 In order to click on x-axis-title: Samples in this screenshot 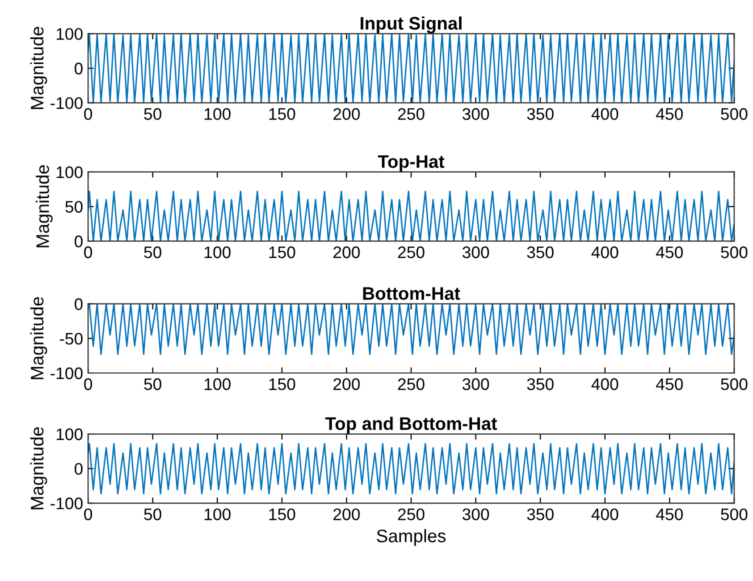, I will do `click(411, 537)`.